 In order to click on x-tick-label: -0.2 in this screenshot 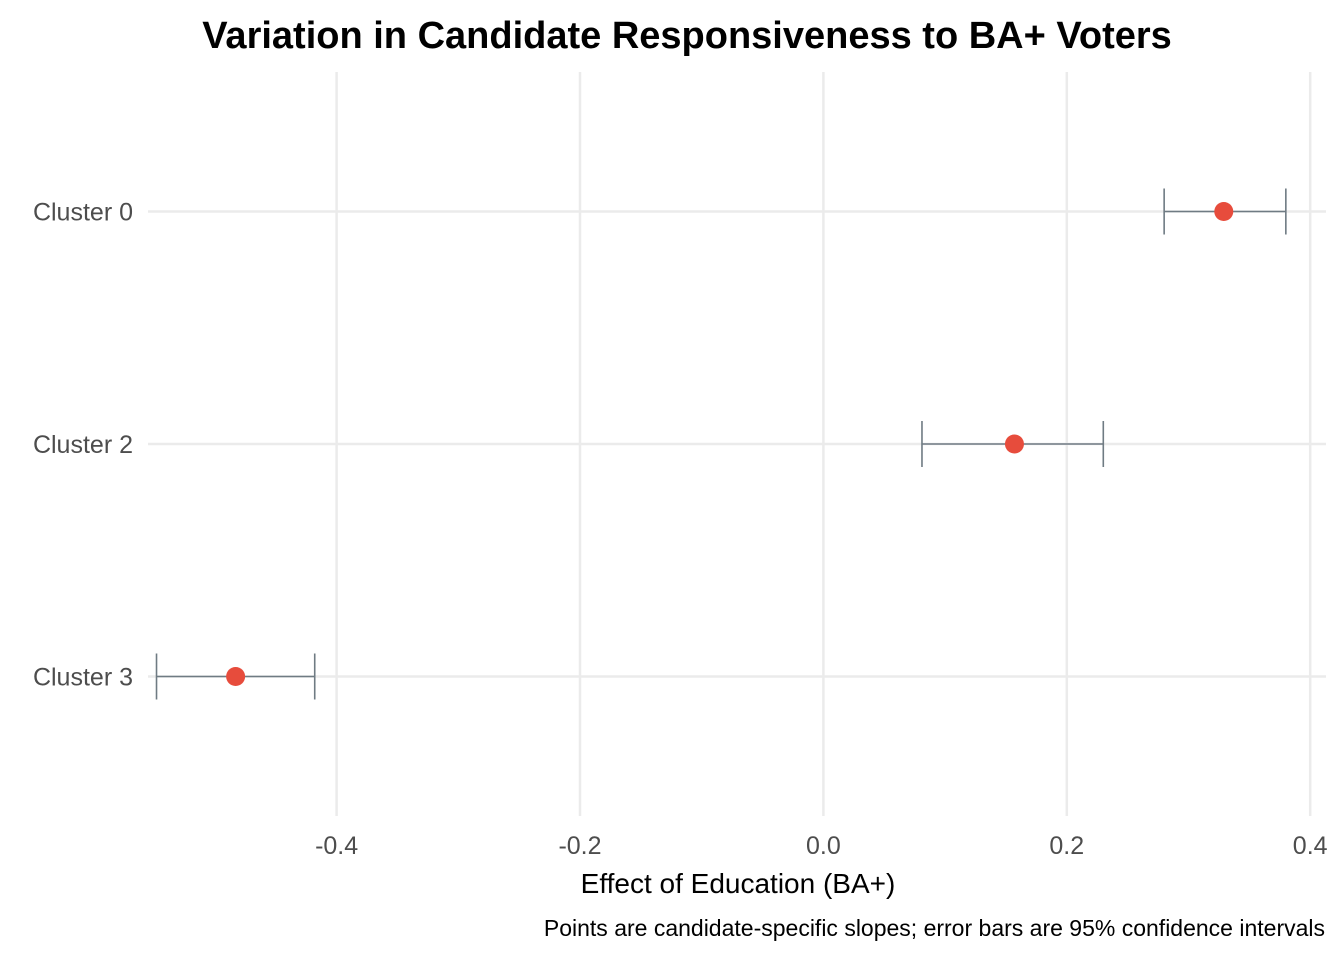, I will do `click(579, 846)`.